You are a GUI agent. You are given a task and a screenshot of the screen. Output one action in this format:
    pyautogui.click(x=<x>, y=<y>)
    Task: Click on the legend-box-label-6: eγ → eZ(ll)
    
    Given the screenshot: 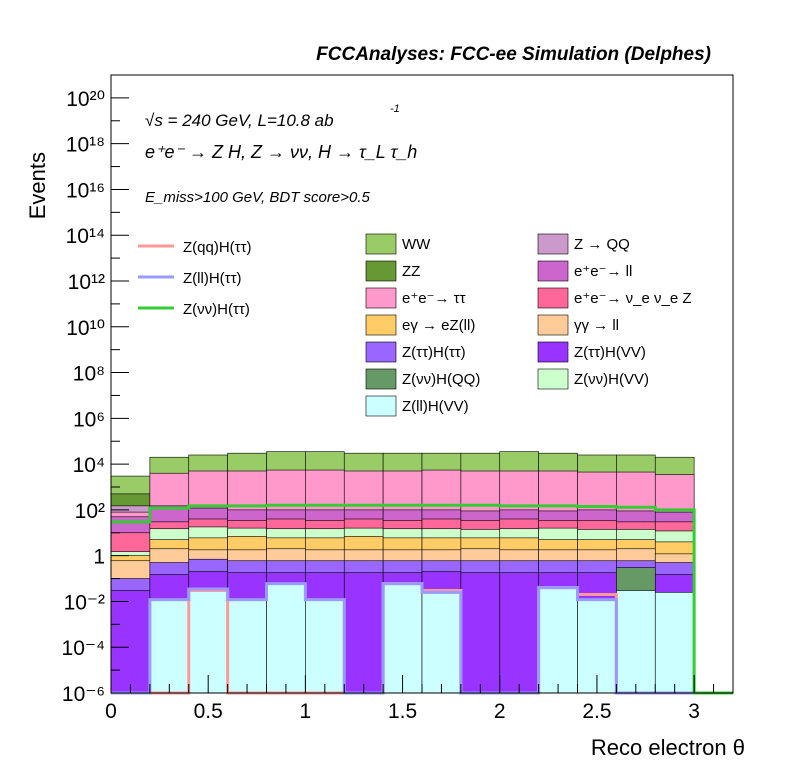 What is the action you would take?
    pyautogui.click(x=438, y=325)
    